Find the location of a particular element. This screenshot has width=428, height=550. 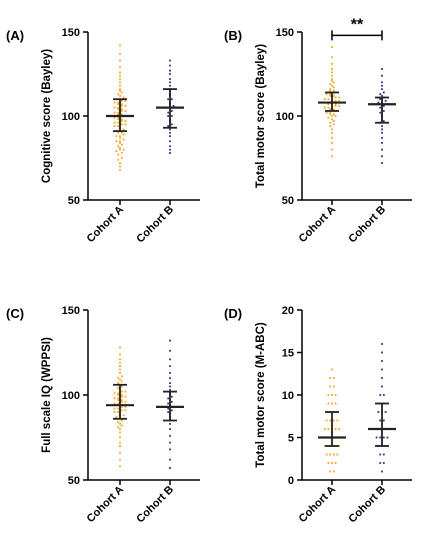

category-label: Cohort A is located at coordinates (318, 505).